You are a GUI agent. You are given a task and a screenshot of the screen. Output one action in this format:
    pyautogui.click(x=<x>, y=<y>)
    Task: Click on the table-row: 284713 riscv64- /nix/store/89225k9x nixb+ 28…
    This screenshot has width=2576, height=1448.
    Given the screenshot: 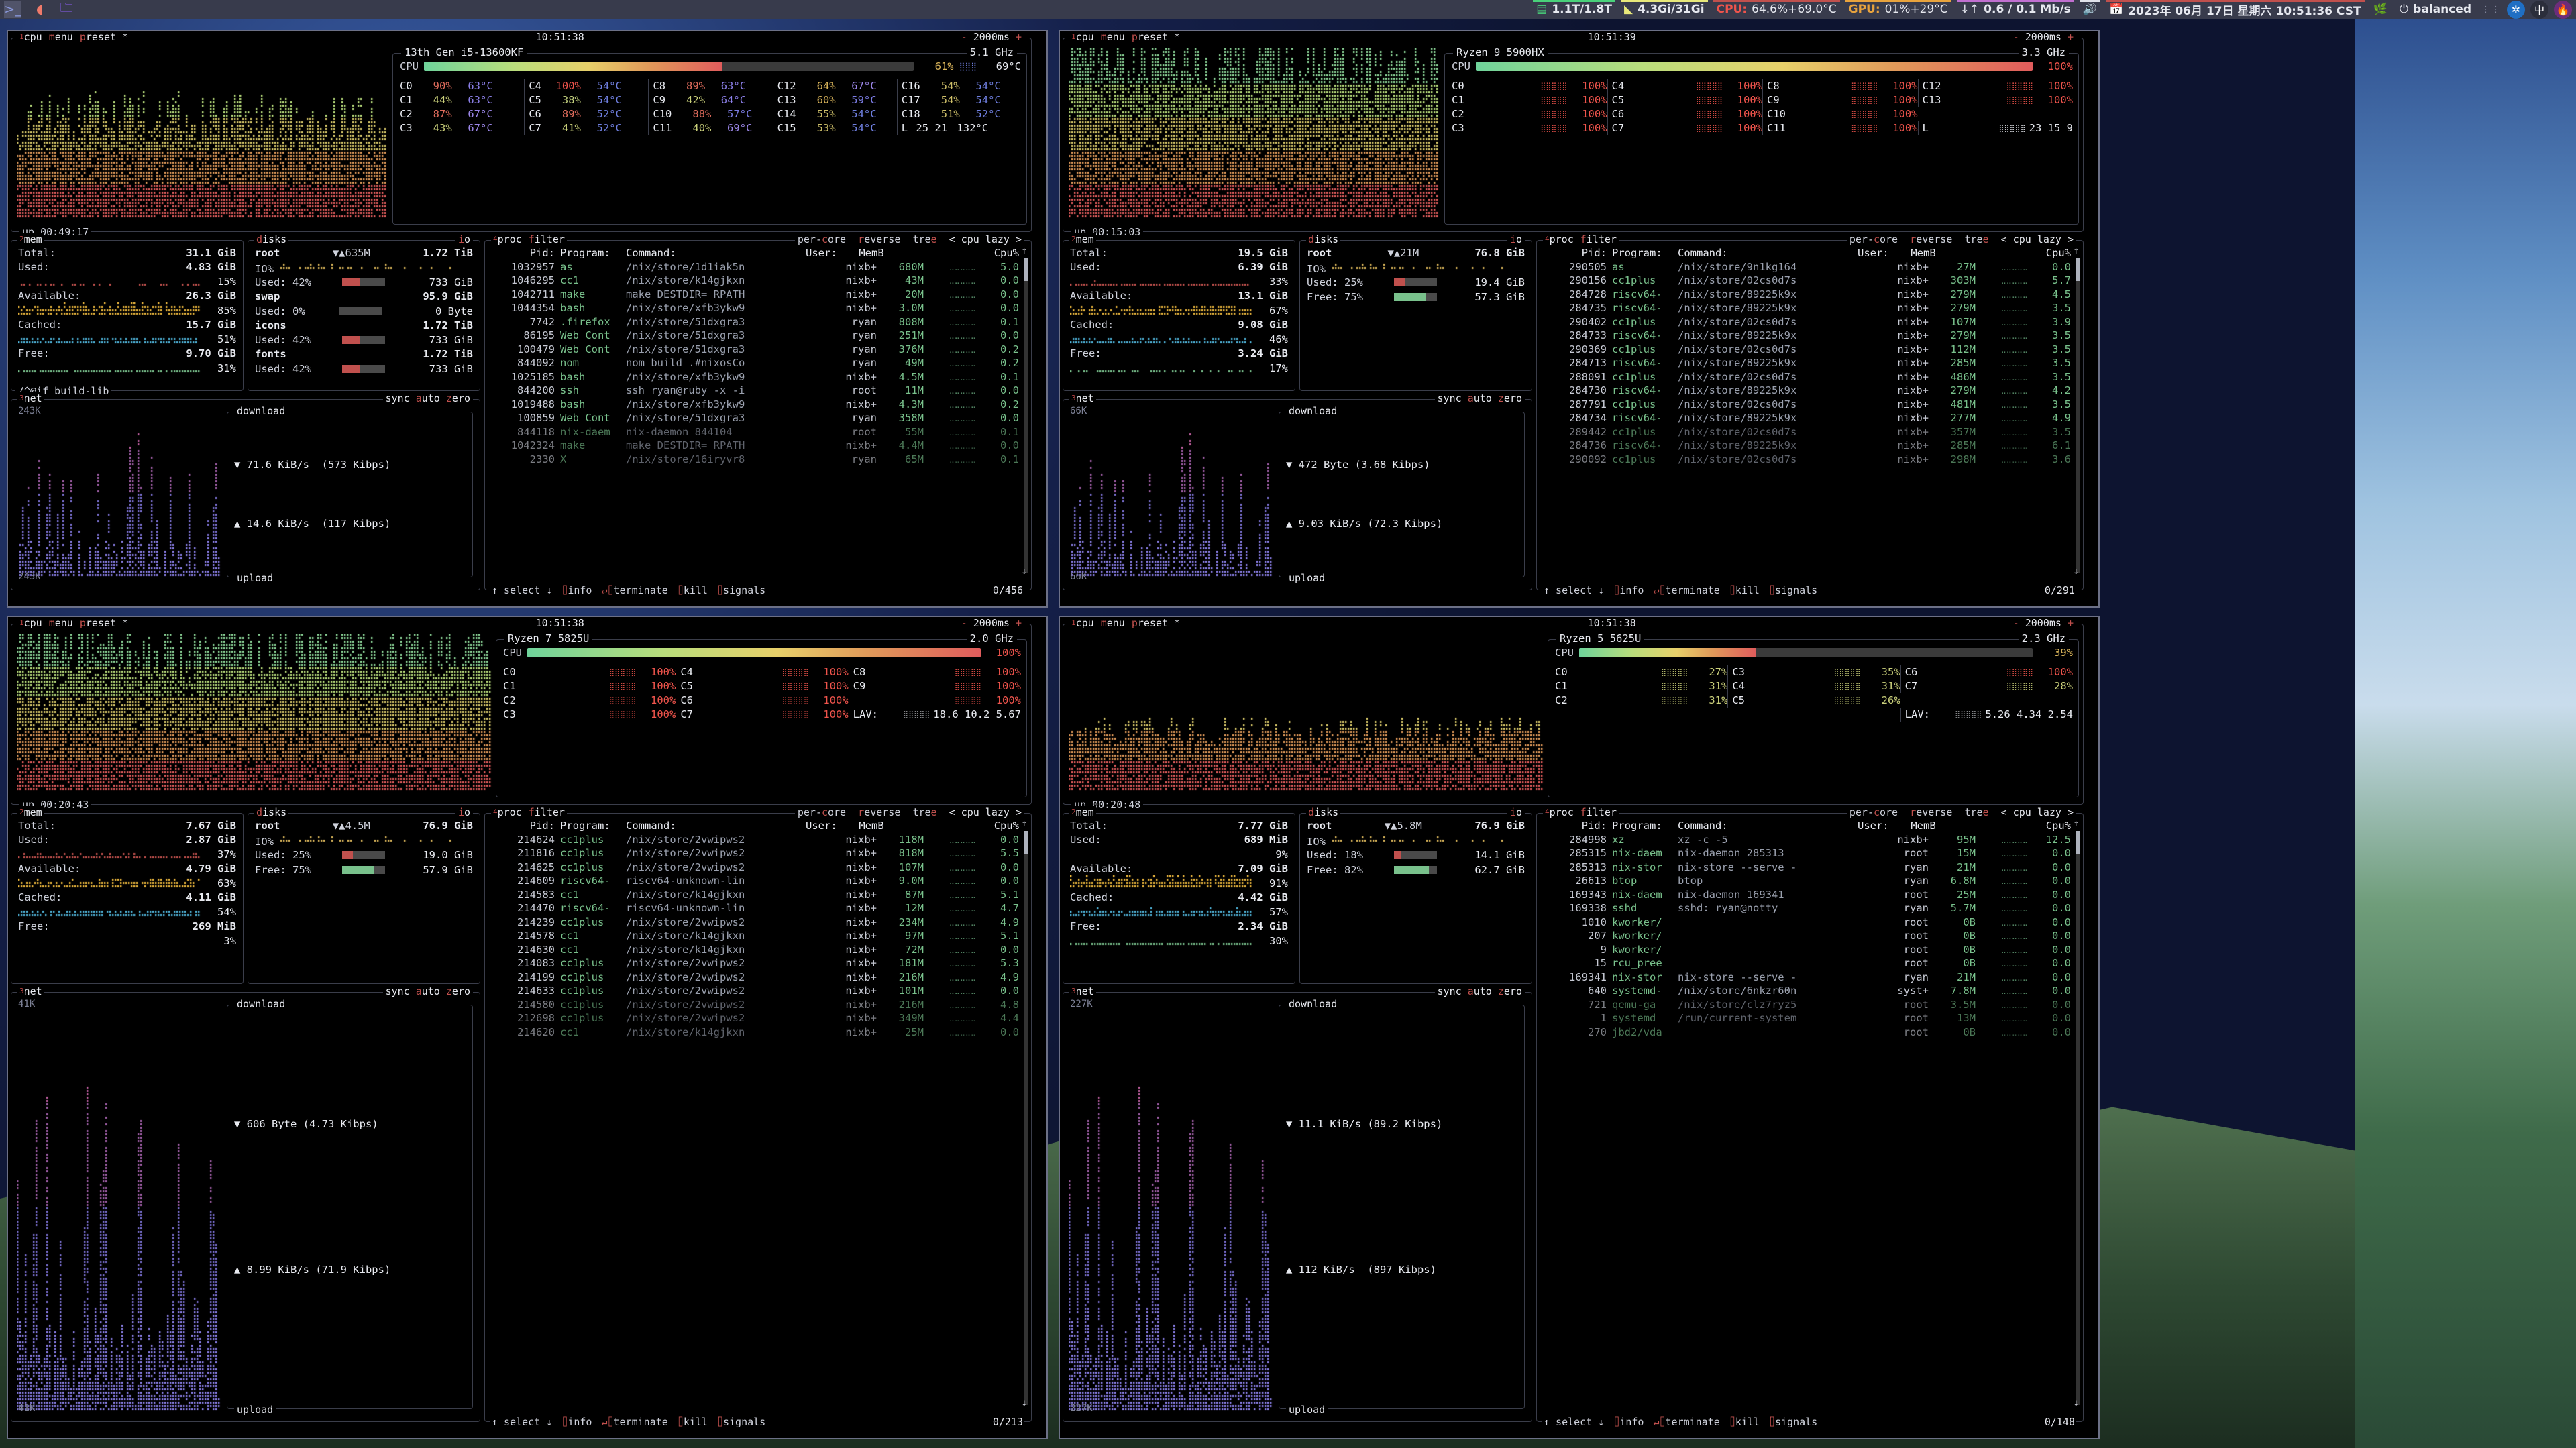 What is the action you would take?
    pyautogui.click(x=1806, y=363)
    